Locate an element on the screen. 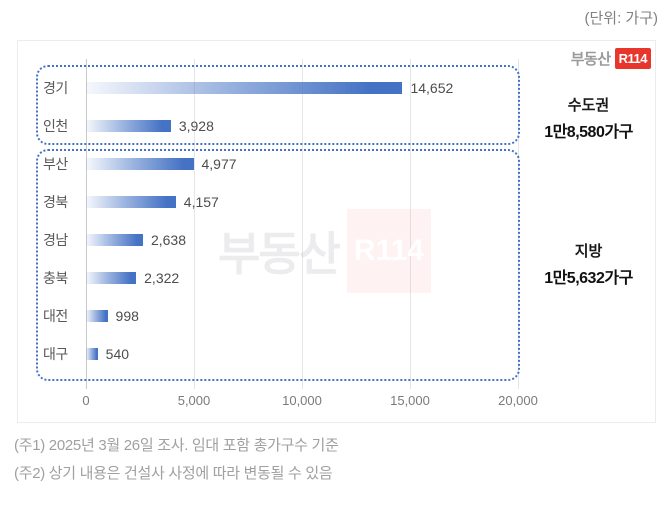 The image size is (670, 528). footnote-2: (주2) 상기 내용은 건설사 사정에 따라 변동될 수 있음 is located at coordinates (173, 473).